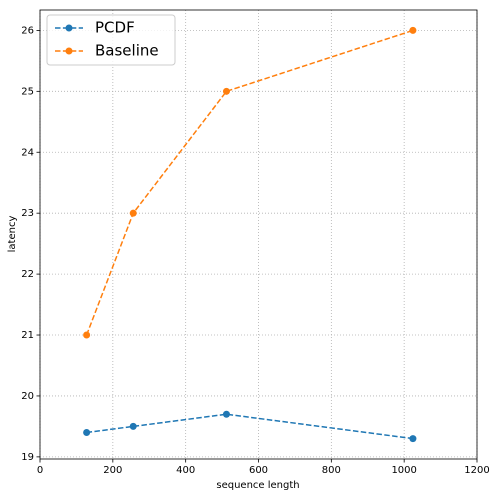 Image resolution: width=496 pixels, height=496 pixels. I want to click on x-tick-label: 600, so click(258, 470).